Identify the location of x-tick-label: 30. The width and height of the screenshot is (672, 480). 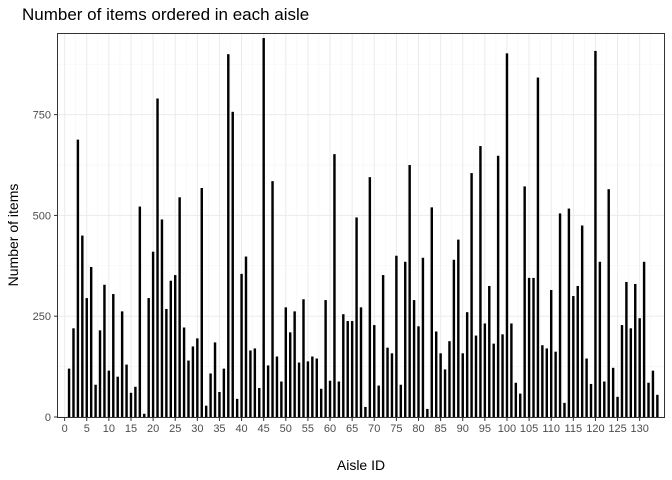
(197, 429).